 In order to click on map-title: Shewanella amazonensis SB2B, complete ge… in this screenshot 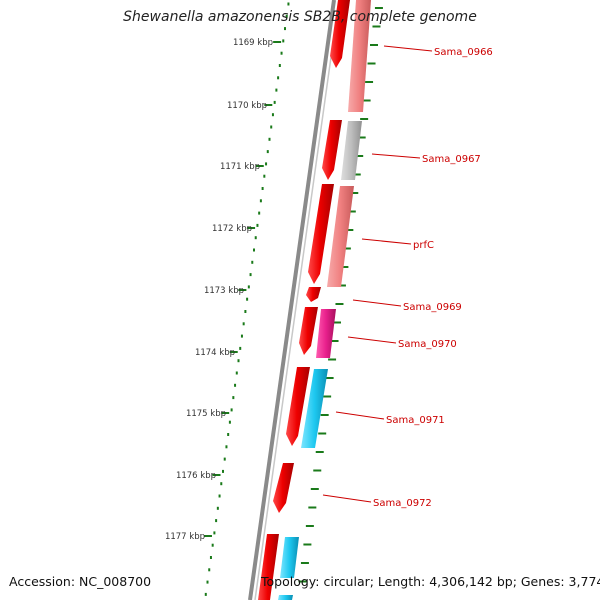, I will do `click(300, 17)`.